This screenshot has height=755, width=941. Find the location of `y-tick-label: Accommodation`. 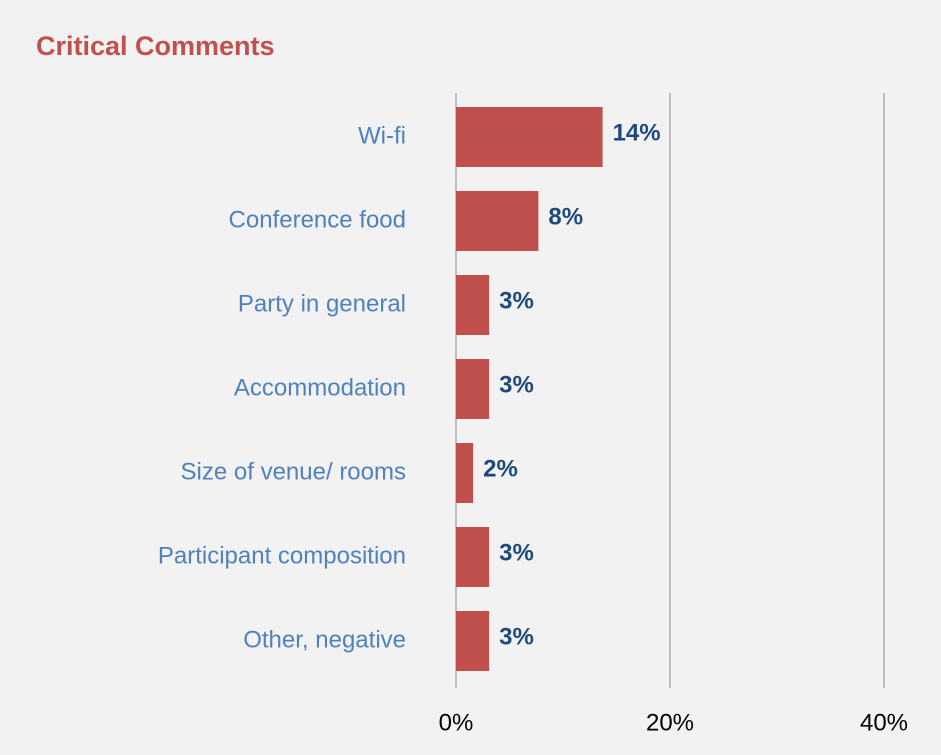

y-tick-label: Accommodation is located at coordinates (320, 387).